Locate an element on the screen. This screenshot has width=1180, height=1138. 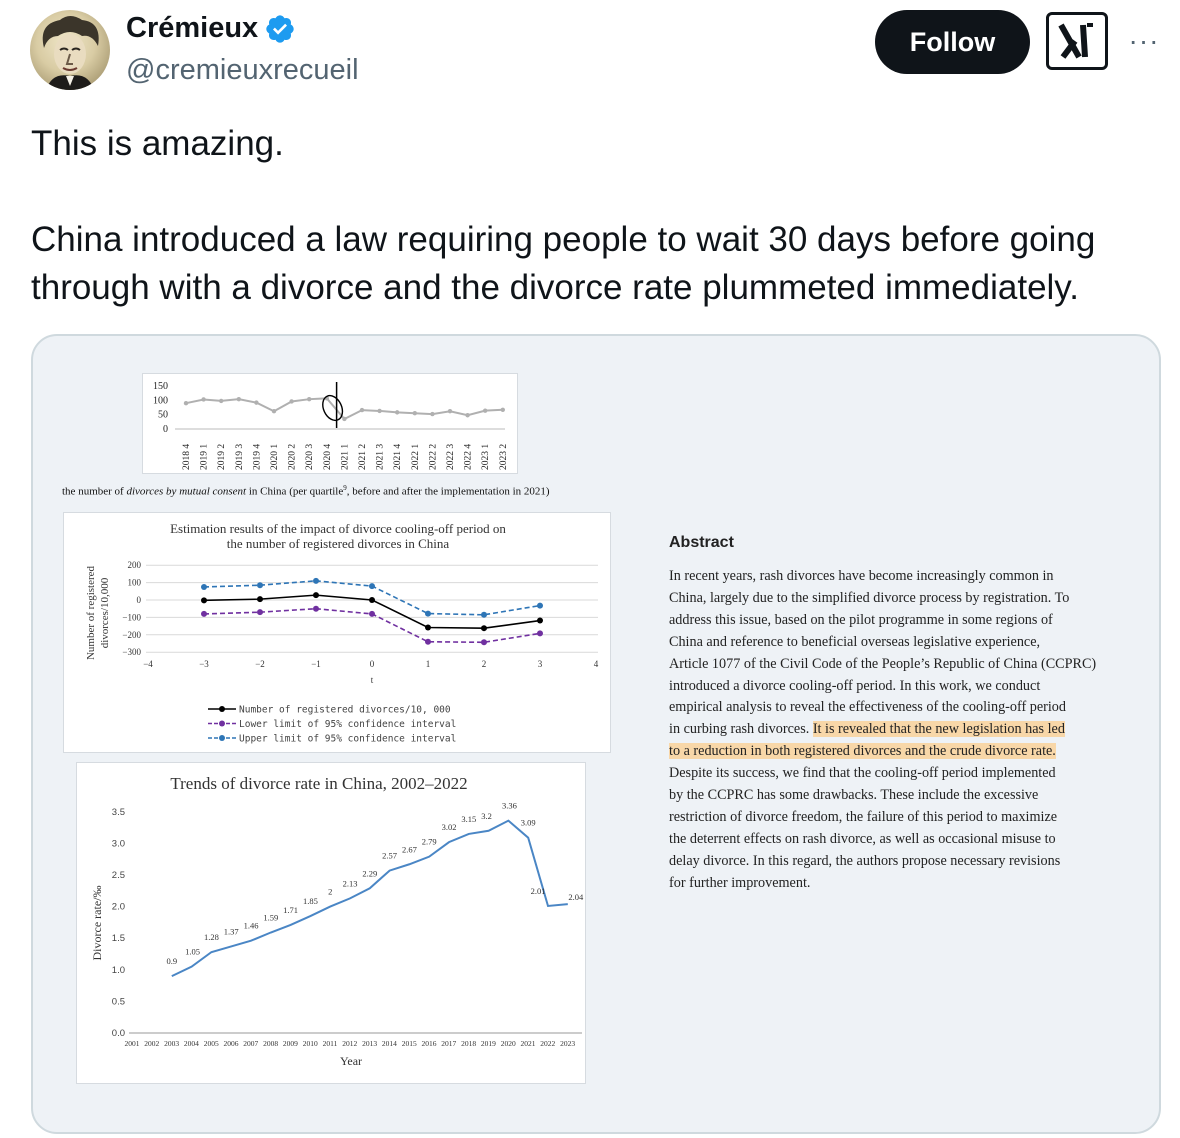
chart1-xtick-7: 2020 3 is located at coordinates (310, 457).